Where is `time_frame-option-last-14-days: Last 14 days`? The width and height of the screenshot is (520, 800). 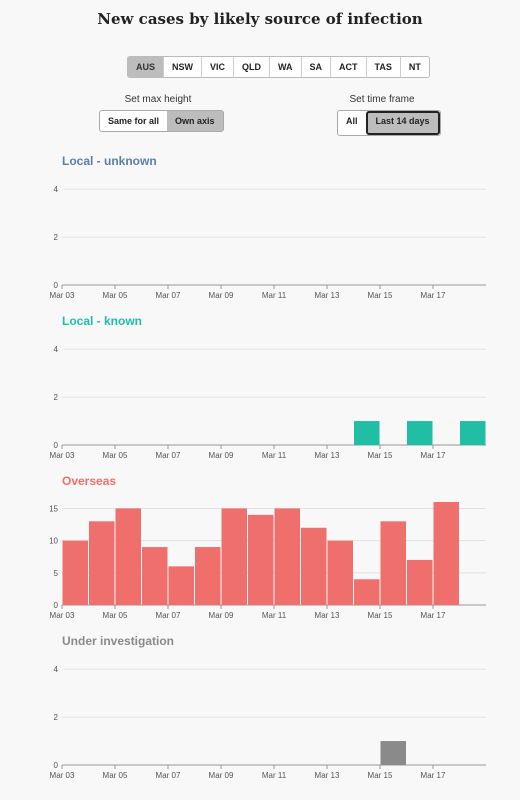 time_frame-option-last-14-days: Last 14 days is located at coordinates (402, 123).